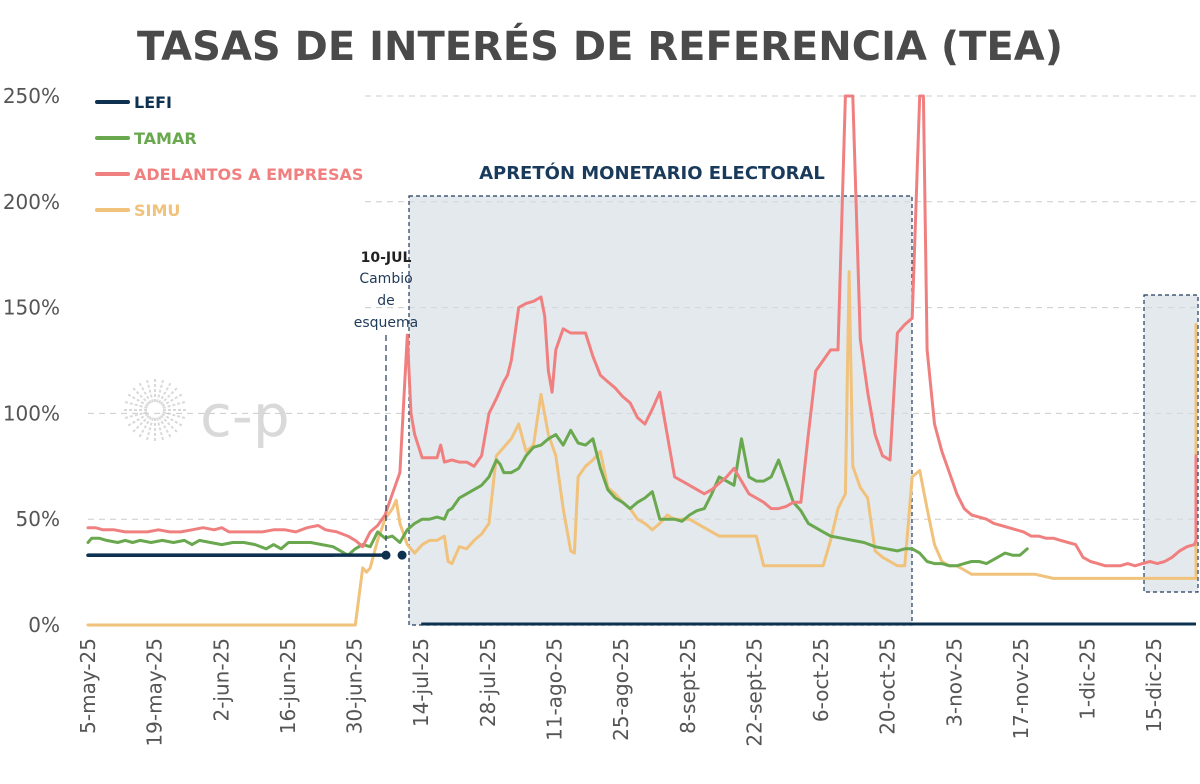 Image resolution: width=1200 pixels, height=784 pixels. I want to click on watermark-logo-text: c-p, so click(245, 416).